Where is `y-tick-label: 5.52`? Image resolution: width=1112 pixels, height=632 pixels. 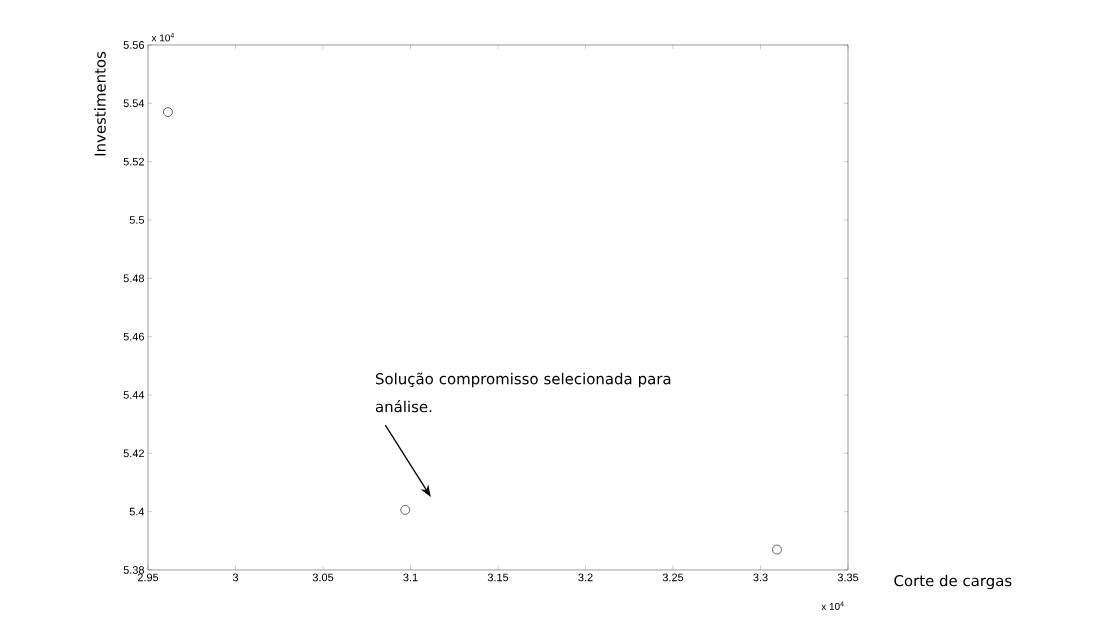 y-tick-label: 5.52 is located at coordinates (133, 161).